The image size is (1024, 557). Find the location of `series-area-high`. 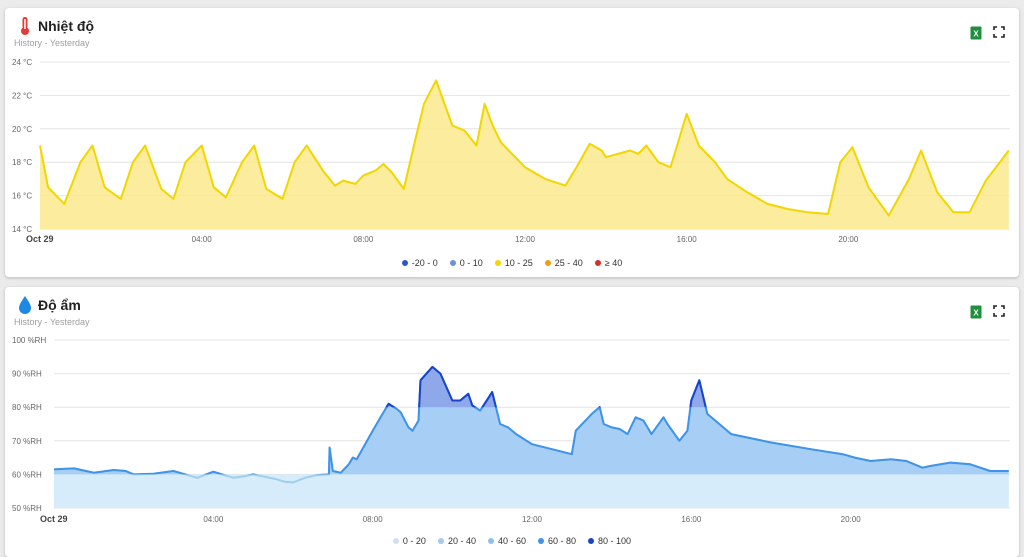

series-area-high is located at coordinates (546, 387).